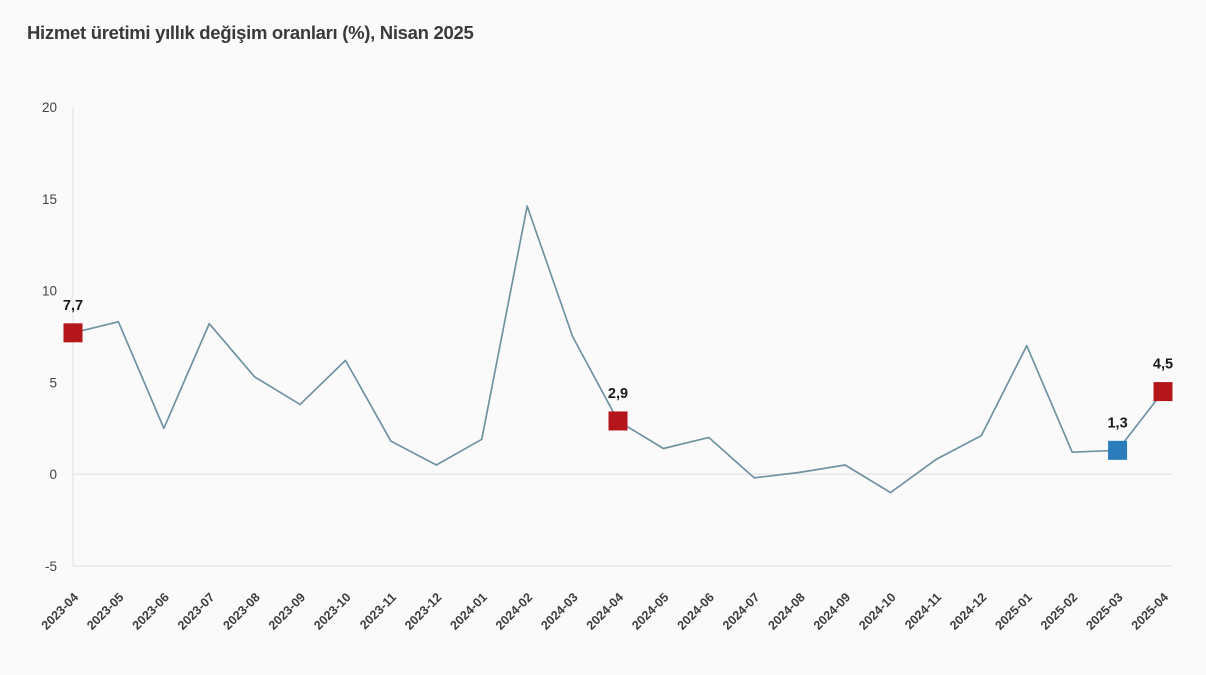 Image resolution: width=1206 pixels, height=675 pixels. I want to click on y-tick-label: 20, so click(49, 107).